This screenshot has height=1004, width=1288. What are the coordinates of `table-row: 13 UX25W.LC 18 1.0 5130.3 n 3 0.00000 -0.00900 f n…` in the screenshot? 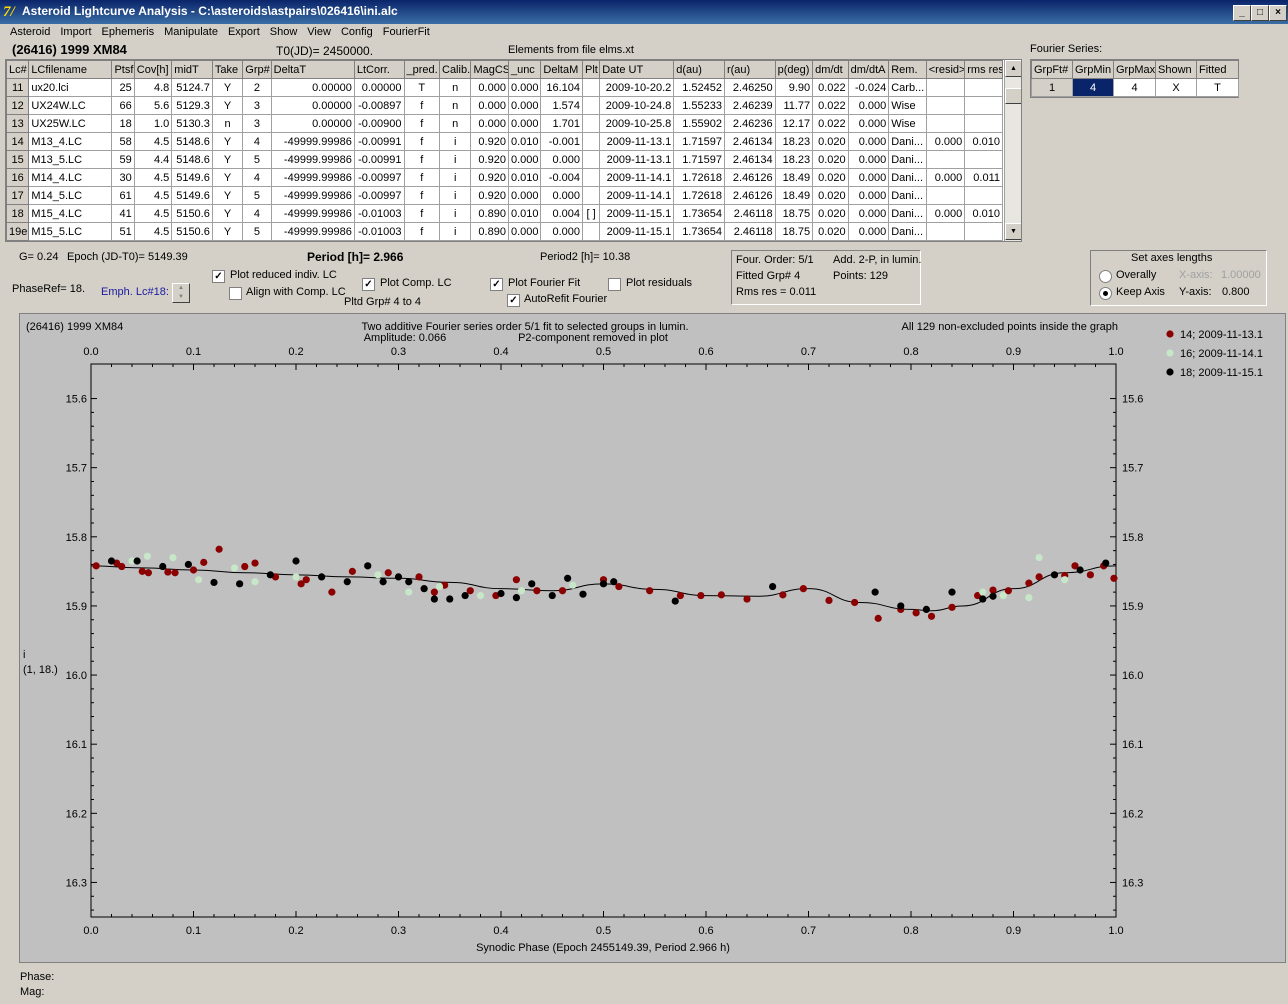 It's located at (504, 123).